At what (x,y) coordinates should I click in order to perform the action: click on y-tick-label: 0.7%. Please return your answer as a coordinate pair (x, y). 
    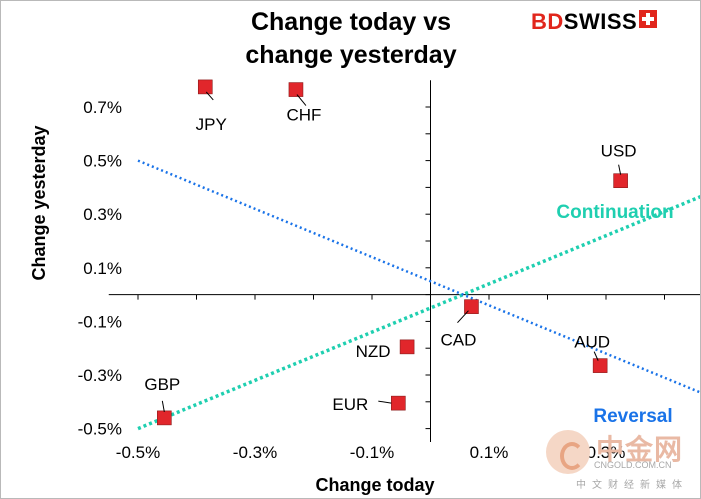
    Looking at the image, I should click on (102, 107).